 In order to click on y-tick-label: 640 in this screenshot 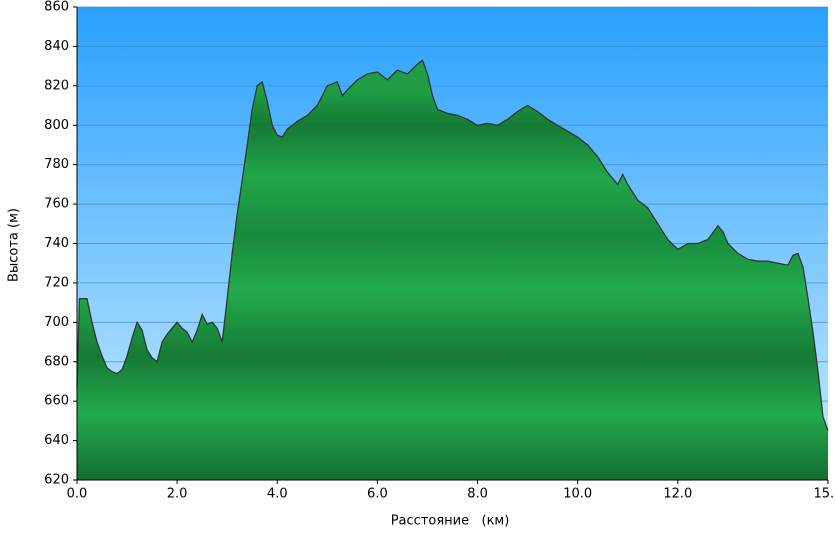, I will do `click(56, 440)`.